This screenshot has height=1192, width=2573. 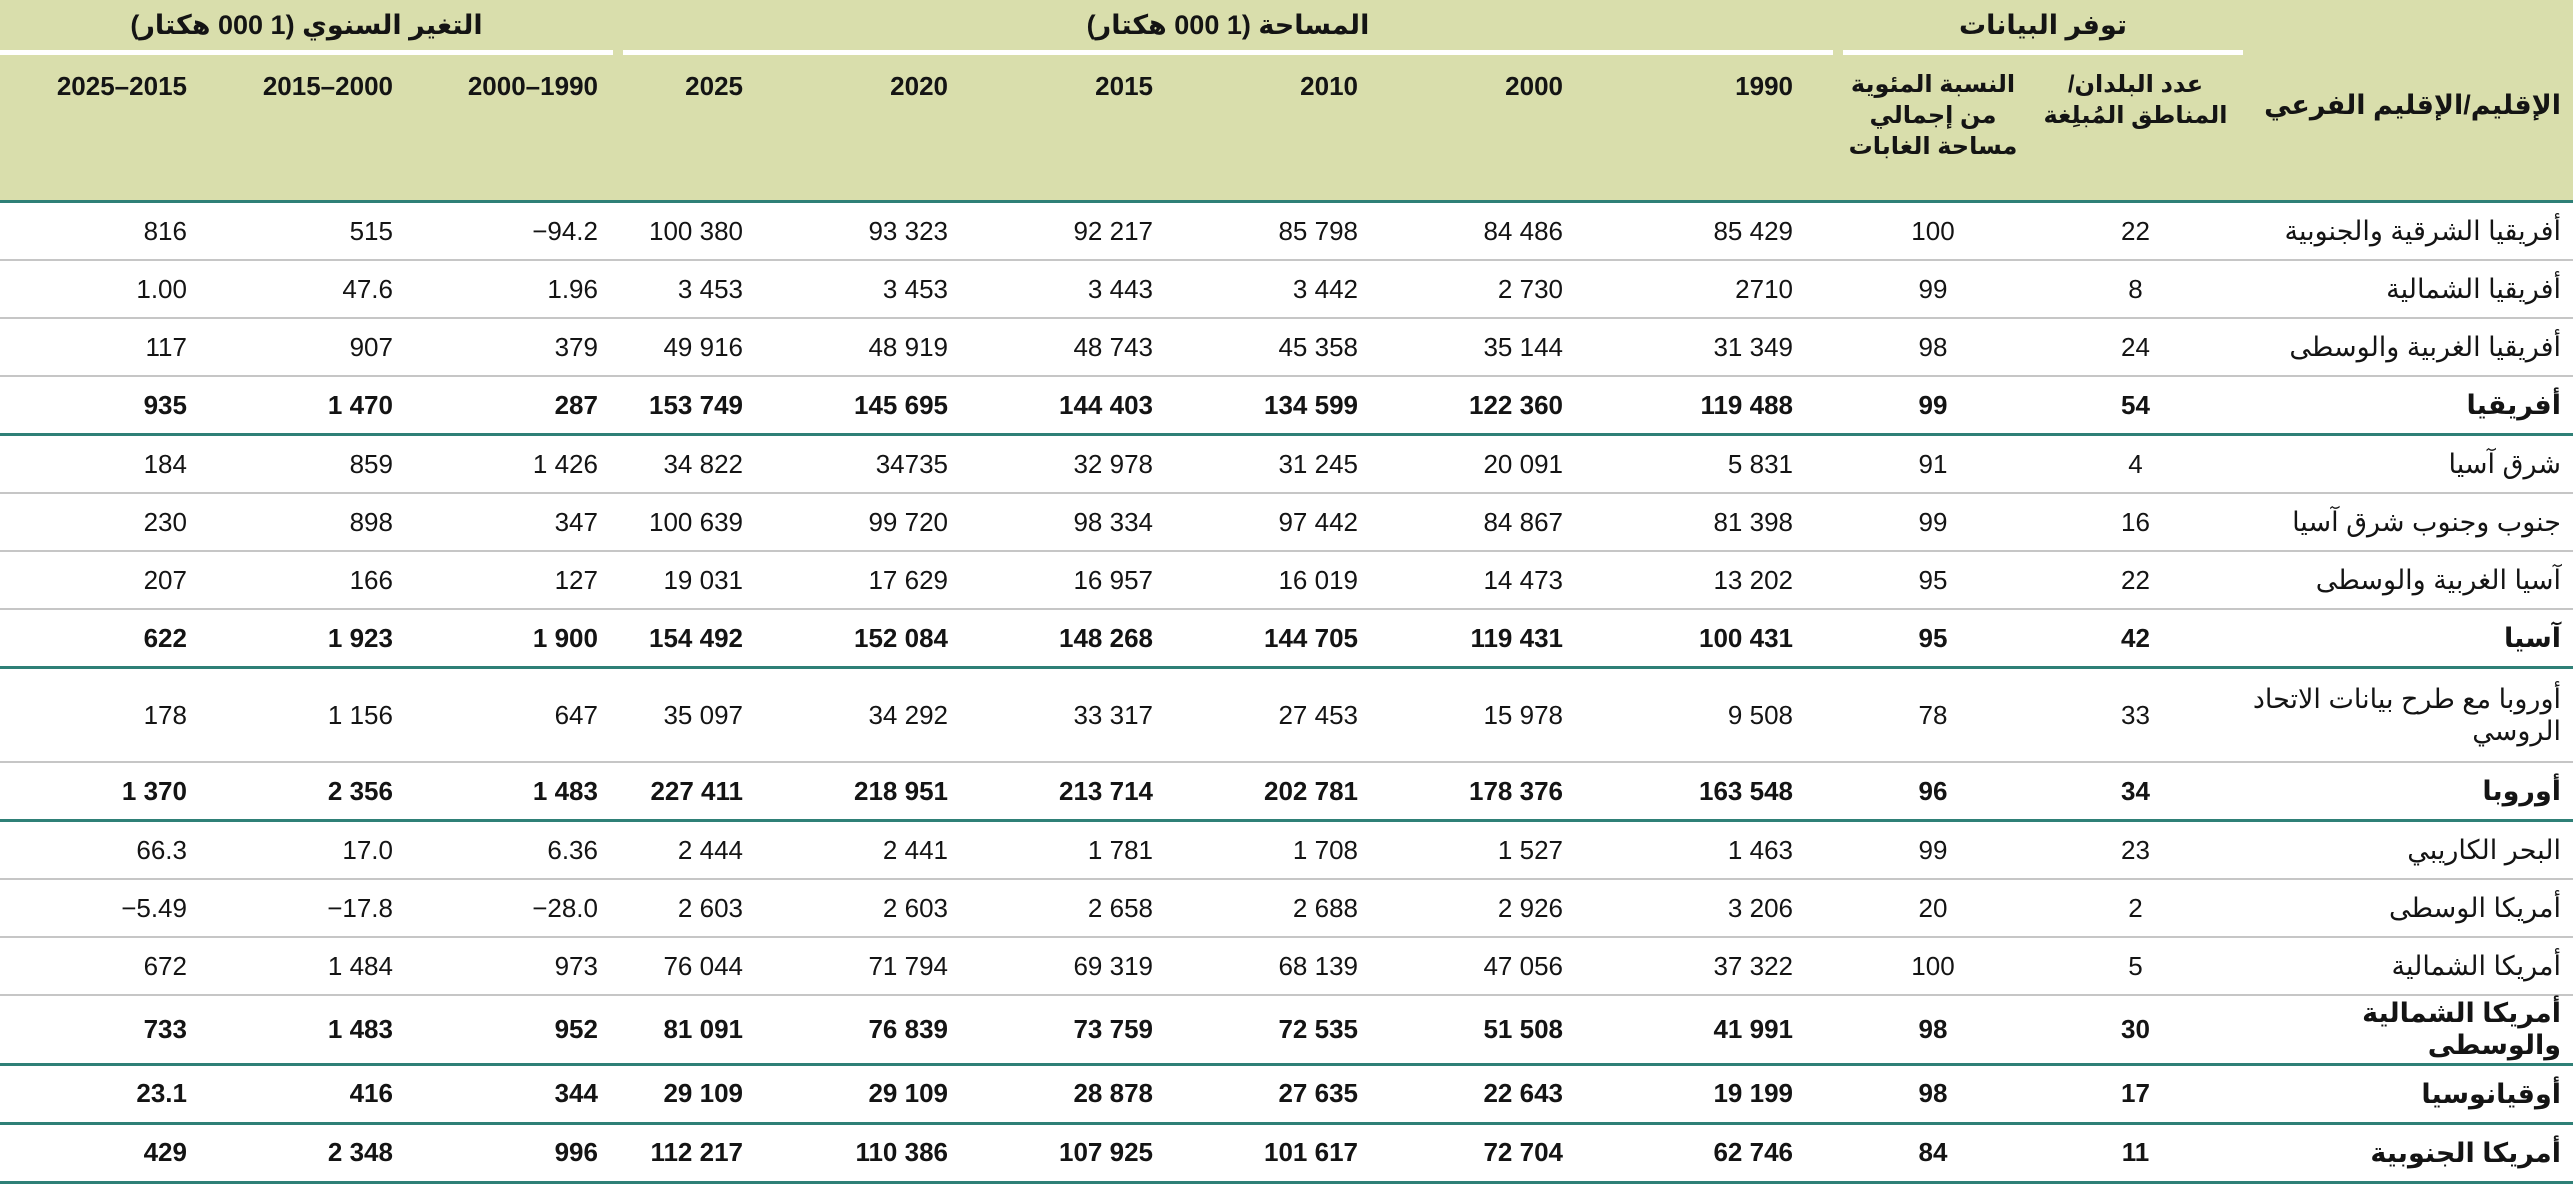 I want to click on year-2015-header: 2015, so click(x=1130, y=127).